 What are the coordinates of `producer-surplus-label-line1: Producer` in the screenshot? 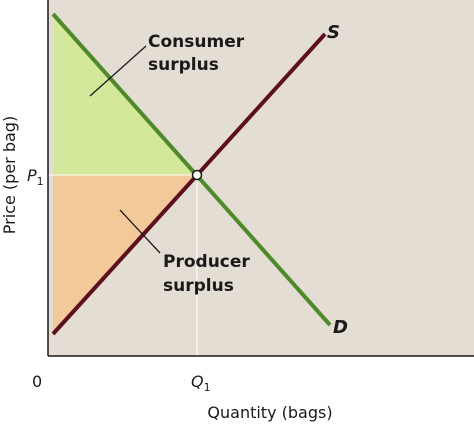 It's located at (206, 262).